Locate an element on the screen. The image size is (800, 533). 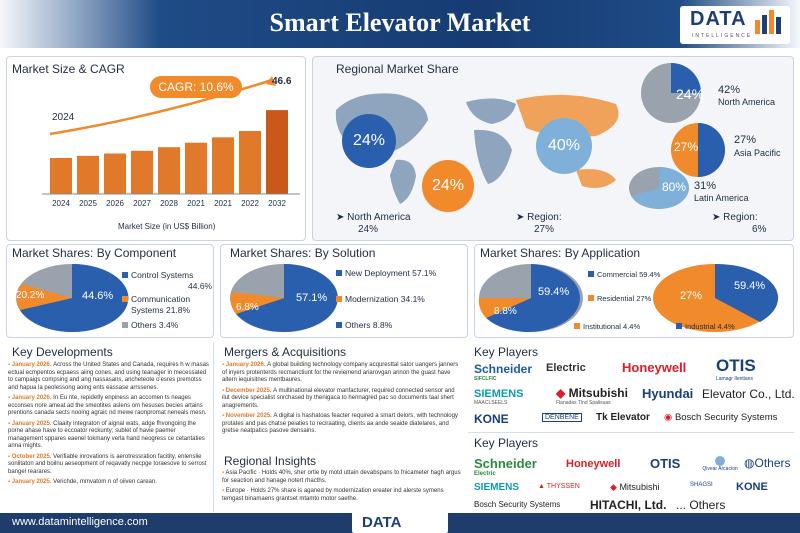
header-banner is located at coordinates (400, 24).